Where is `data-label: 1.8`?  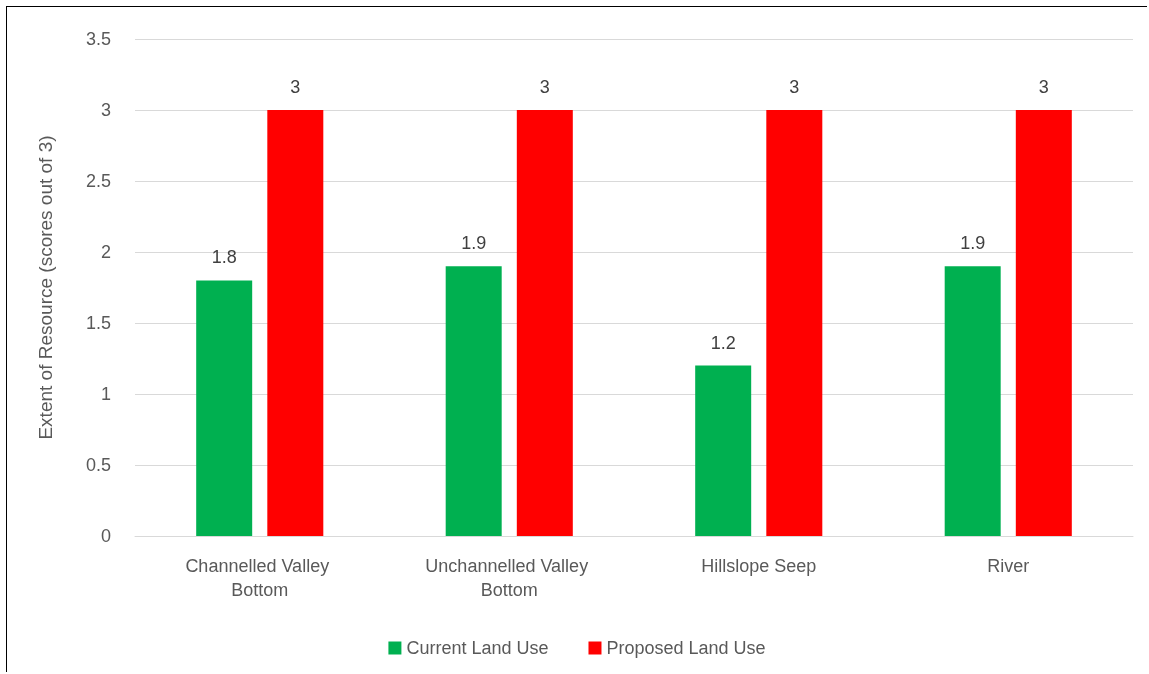 data-label: 1.8 is located at coordinates (224, 257).